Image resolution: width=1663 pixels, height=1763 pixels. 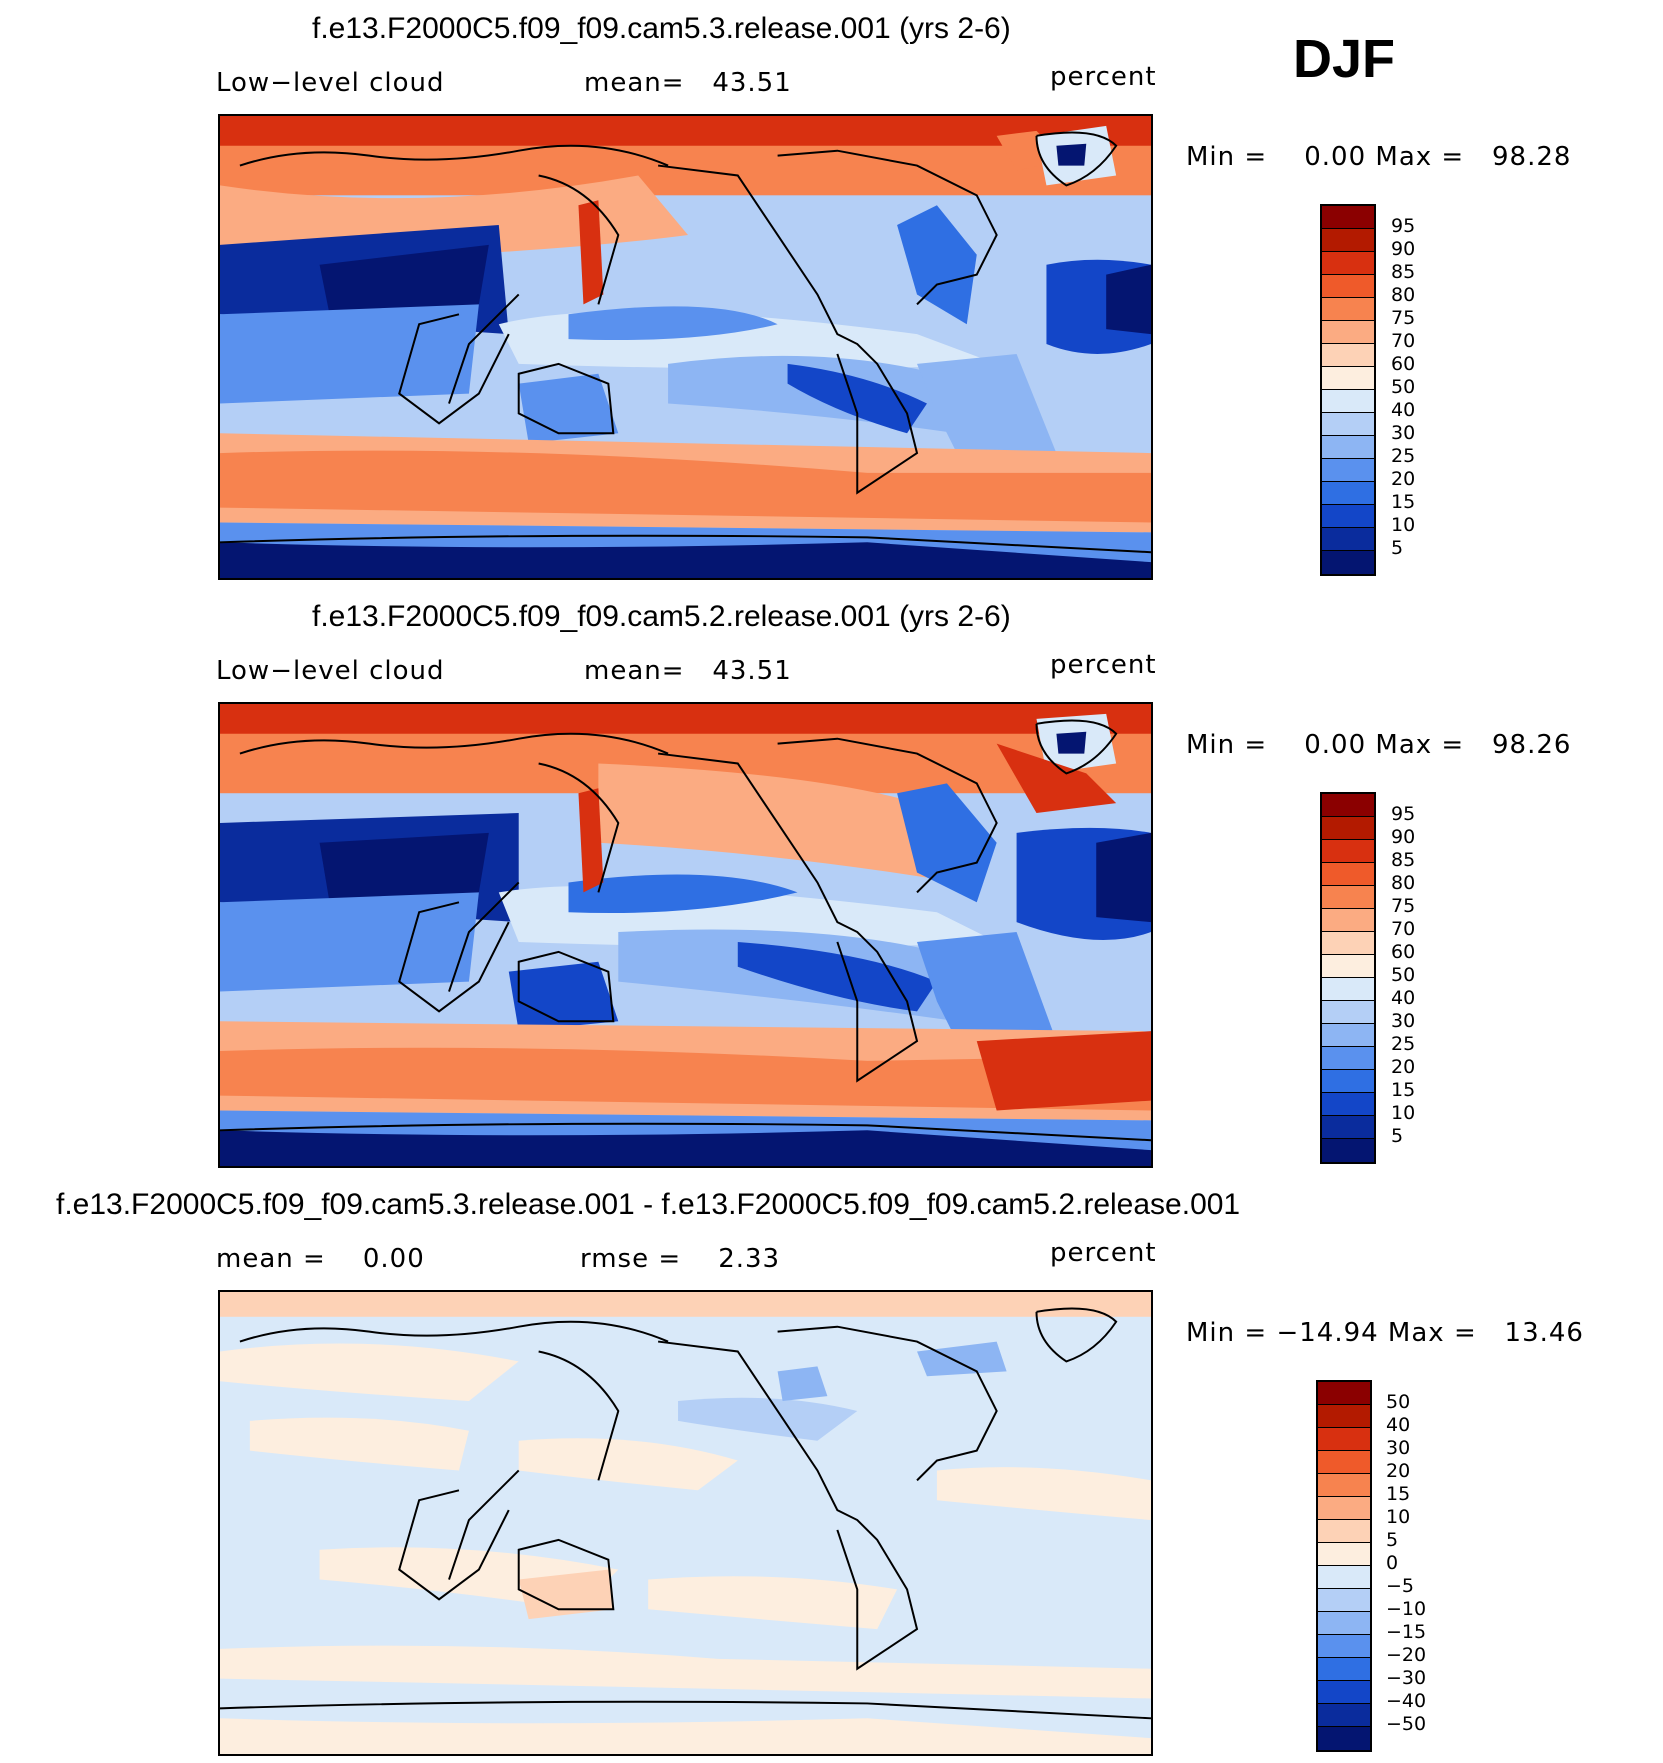 I want to click on panel-3-mean-label: mean = 0.00, so click(x=320, y=1259).